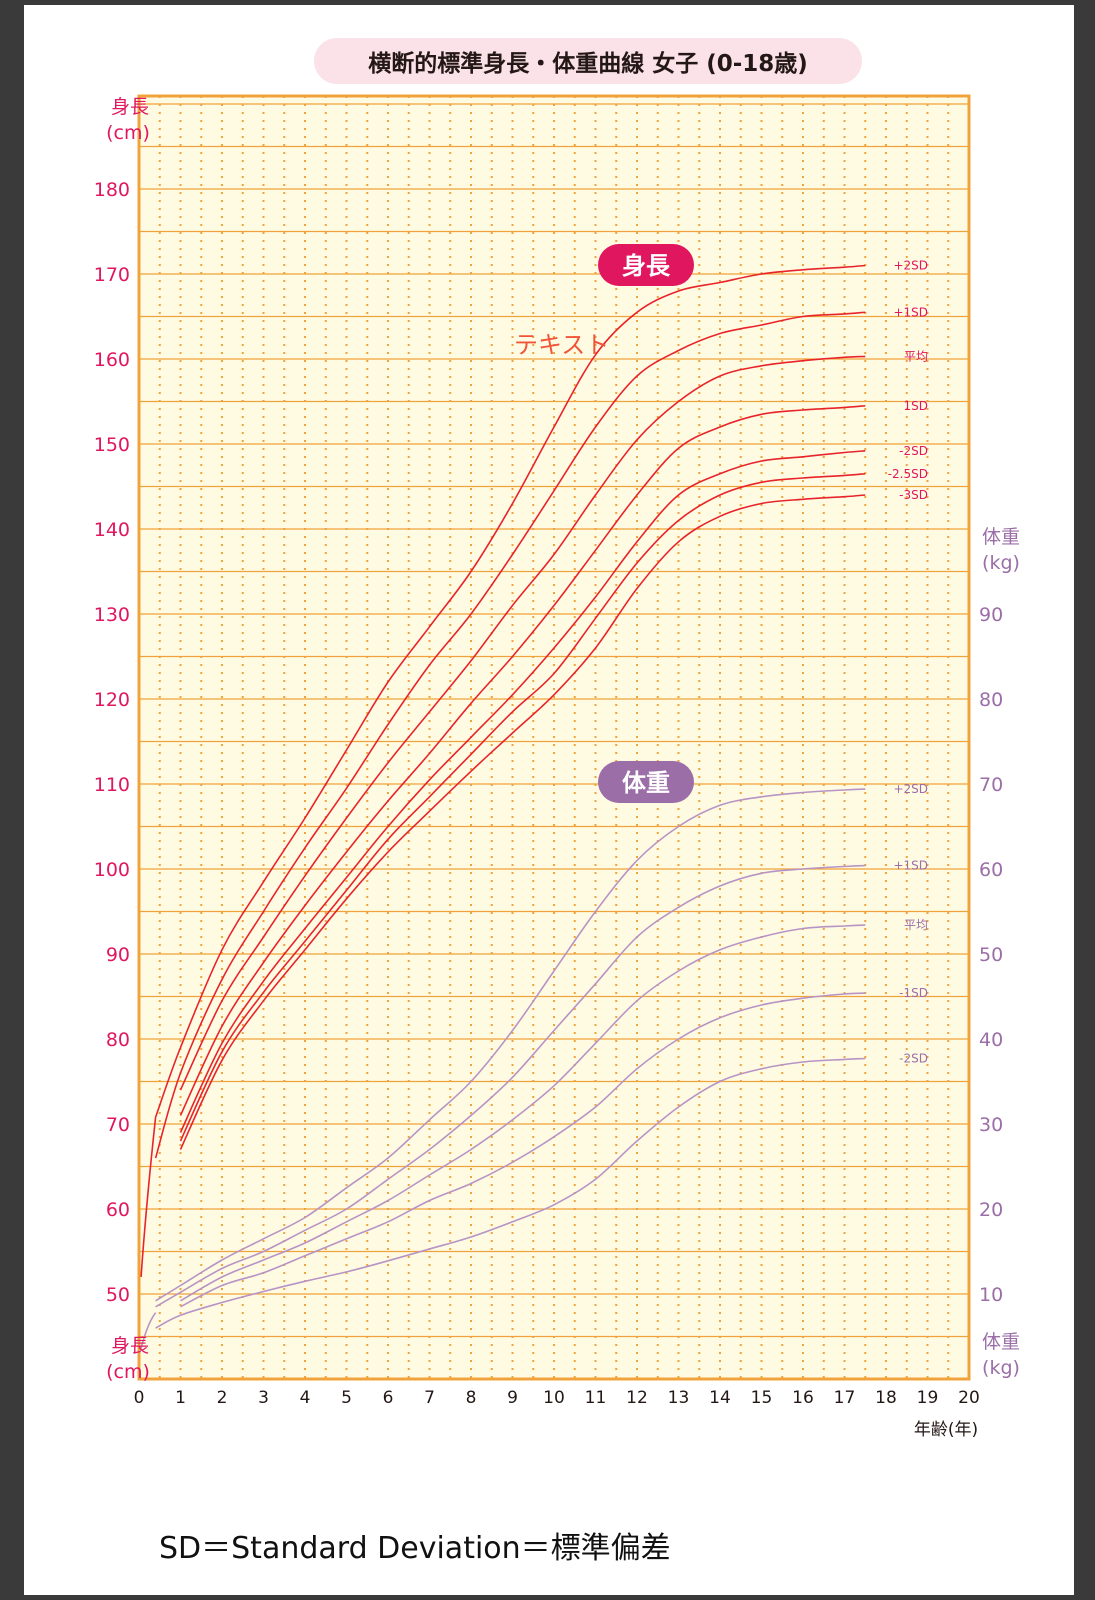 Image resolution: width=1095 pixels, height=1600 pixels. Describe the element at coordinates (991, 1210) in the screenshot. I see `weight-tick-label: 20` at that location.